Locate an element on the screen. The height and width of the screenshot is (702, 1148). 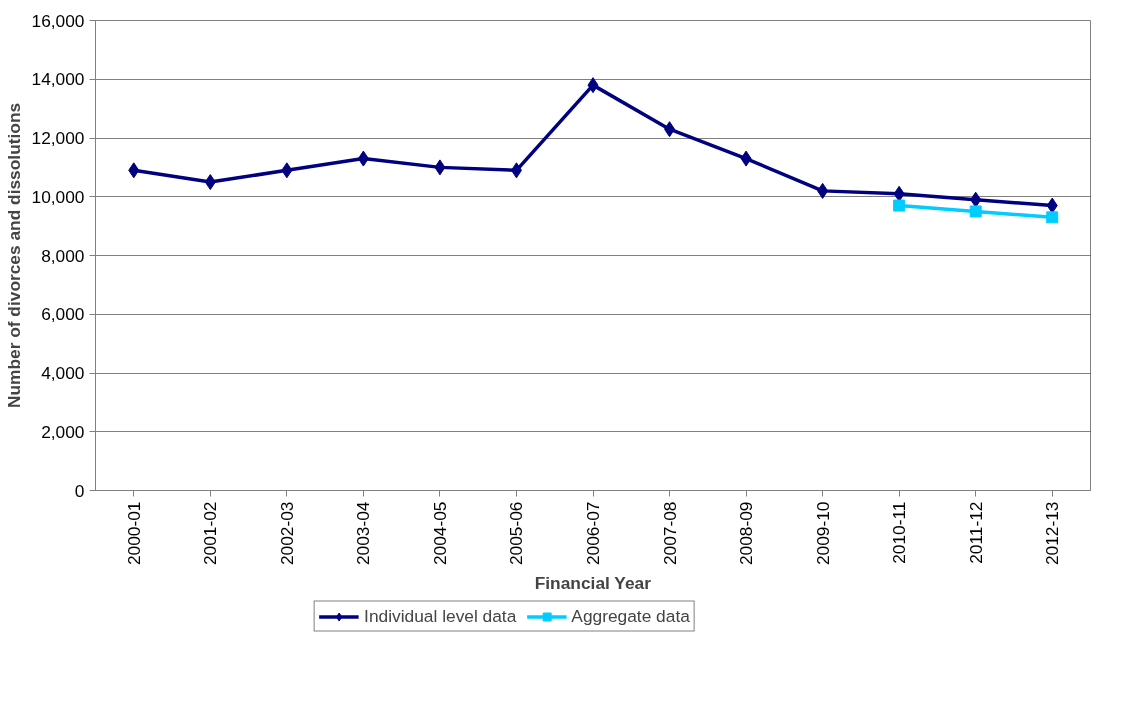
y-tick-label: 2,000 is located at coordinates (63, 431).